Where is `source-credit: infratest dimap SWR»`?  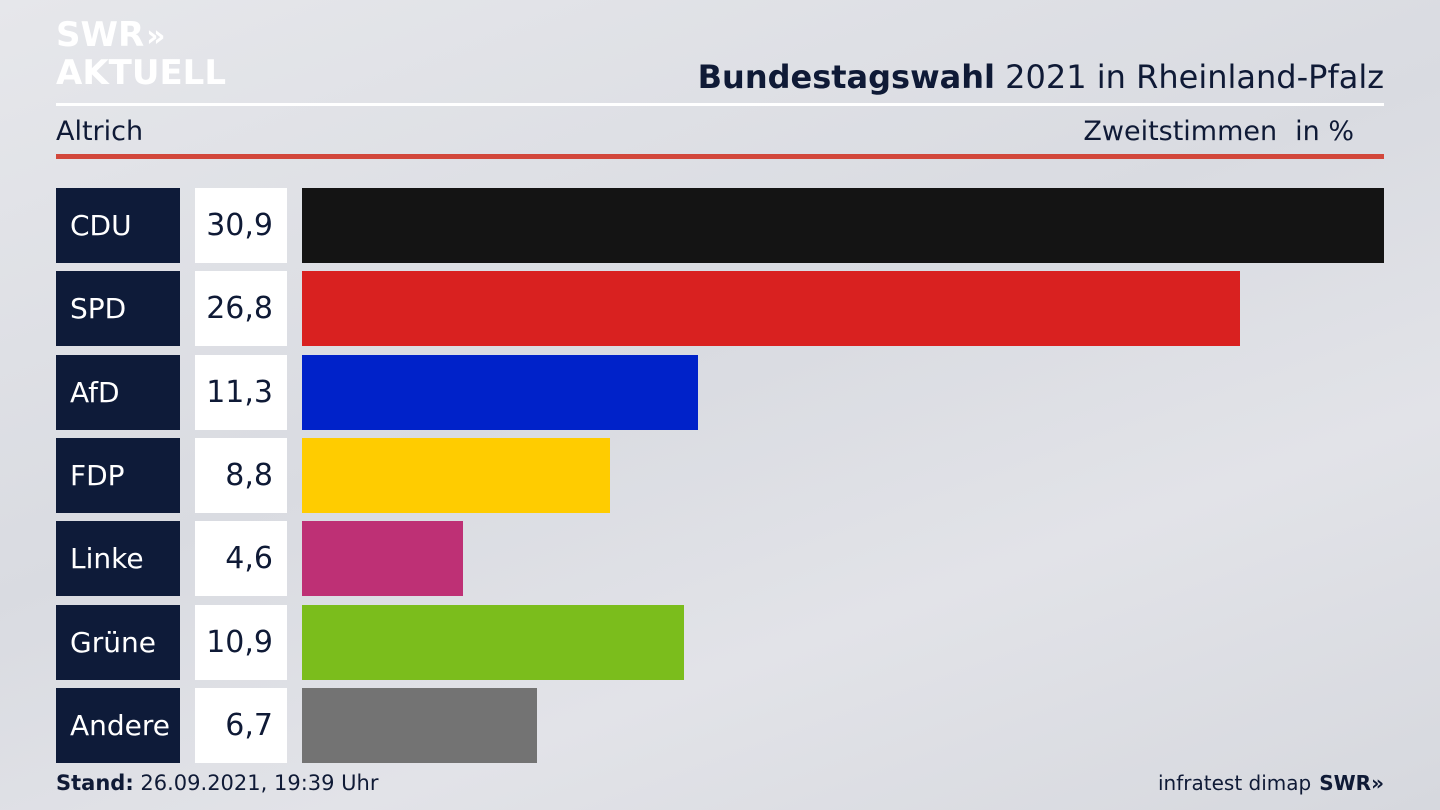
source-credit: infratest dimap SWR» is located at coordinates (1271, 783).